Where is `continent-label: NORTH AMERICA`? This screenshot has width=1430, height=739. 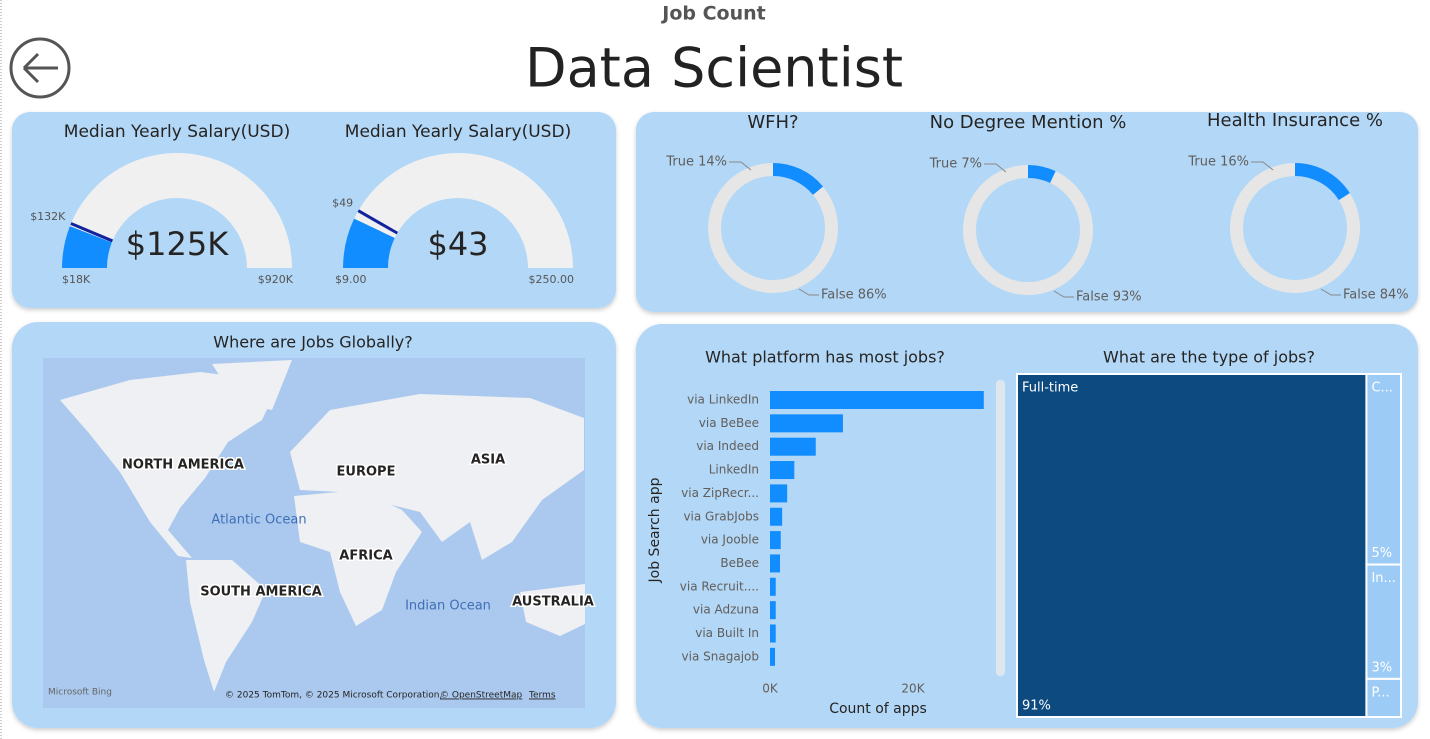
continent-label: NORTH AMERICA is located at coordinates (183, 465).